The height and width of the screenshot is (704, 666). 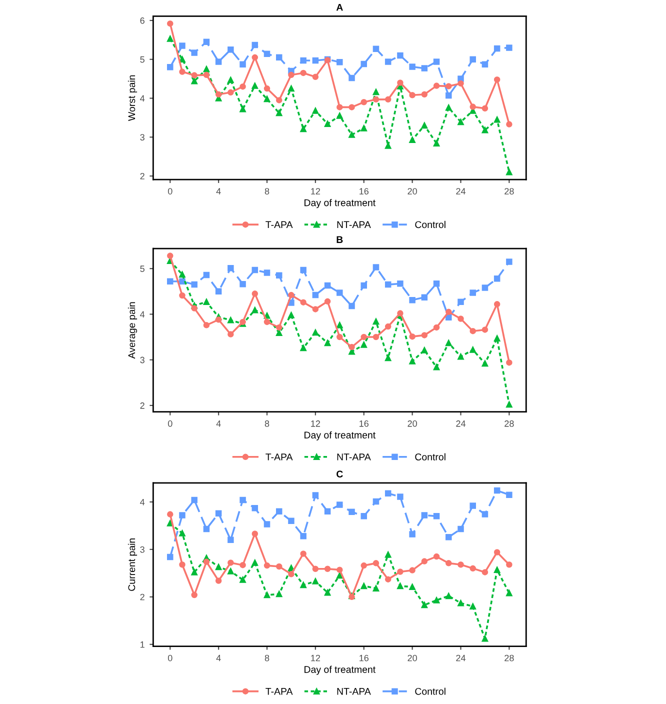 I want to click on y-tick-label: 6, so click(x=142, y=20).